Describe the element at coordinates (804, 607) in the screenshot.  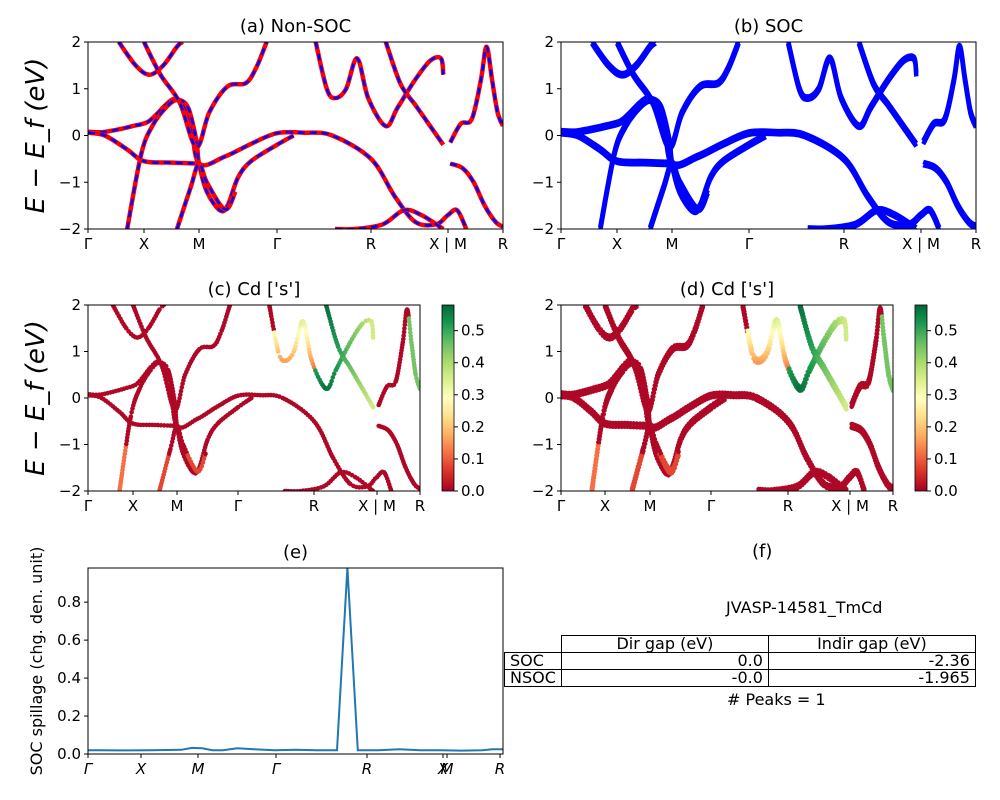
I see `material-id: JVASP-14581_TmCd` at that location.